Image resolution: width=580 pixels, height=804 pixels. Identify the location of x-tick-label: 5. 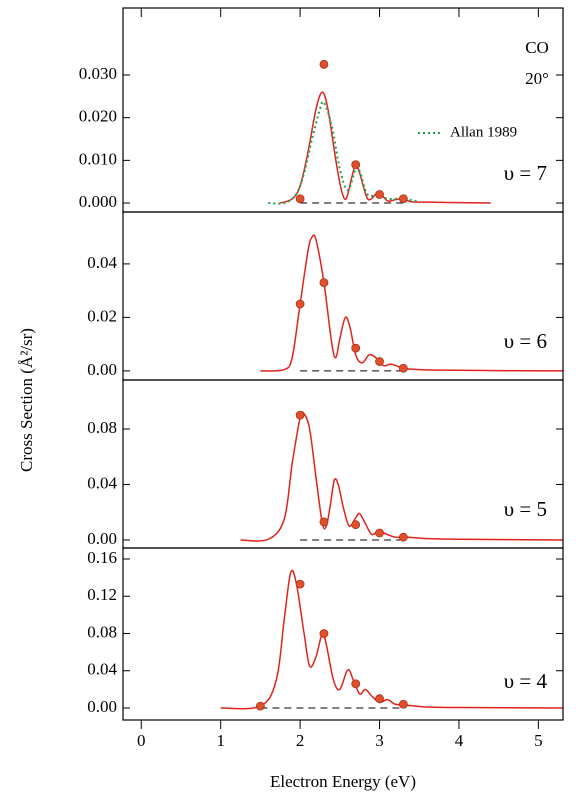
(538, 740).